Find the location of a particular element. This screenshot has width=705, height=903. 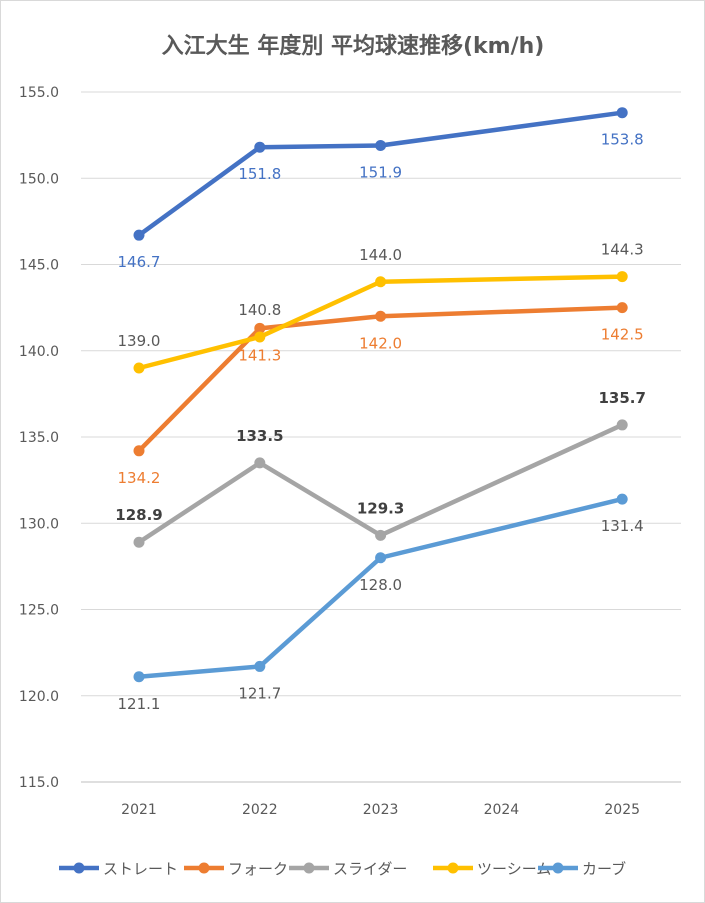

x-tick-label: 2023 is located at coordinates (381, 810).